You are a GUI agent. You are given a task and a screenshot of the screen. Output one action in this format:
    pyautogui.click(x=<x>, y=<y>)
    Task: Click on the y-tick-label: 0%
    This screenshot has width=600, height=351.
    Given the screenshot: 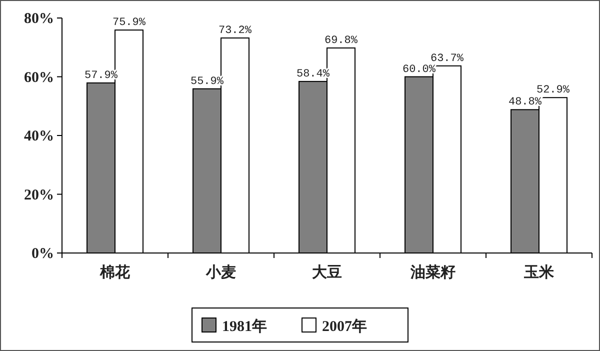 What is the action you would take?
    pyautogui.click(x=43, y=254)
    